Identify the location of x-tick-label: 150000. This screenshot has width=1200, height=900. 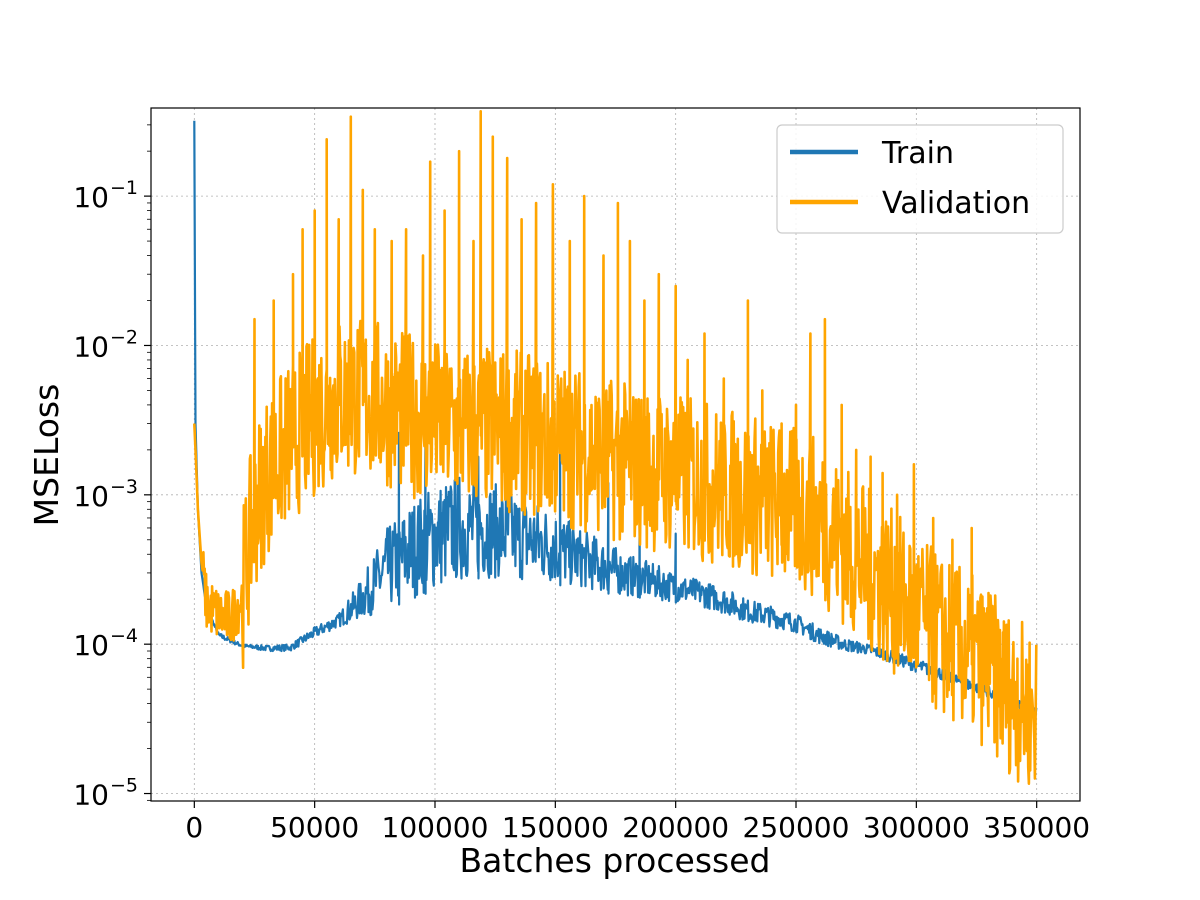
(555, 827).